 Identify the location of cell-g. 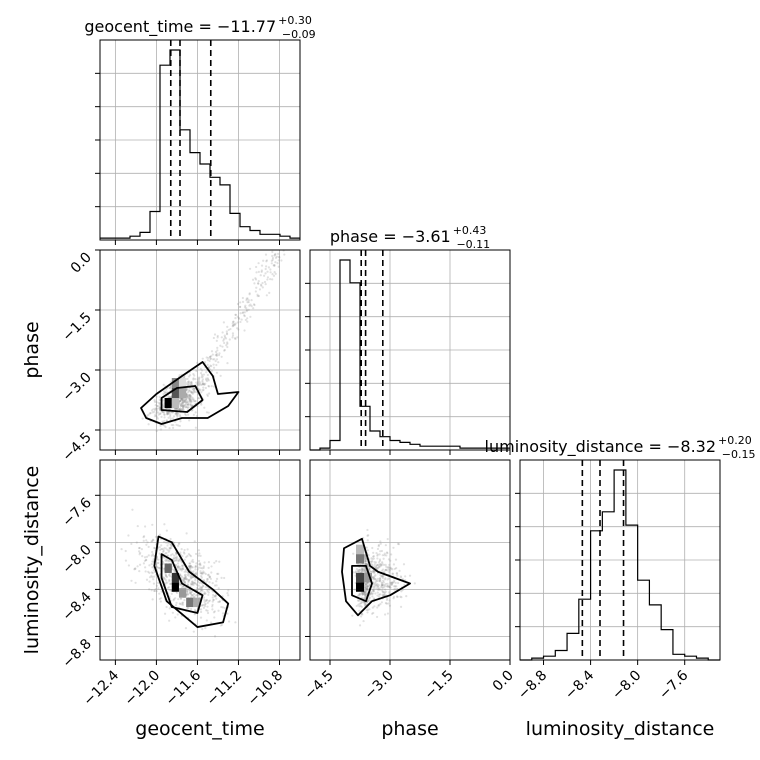
(175, 587).